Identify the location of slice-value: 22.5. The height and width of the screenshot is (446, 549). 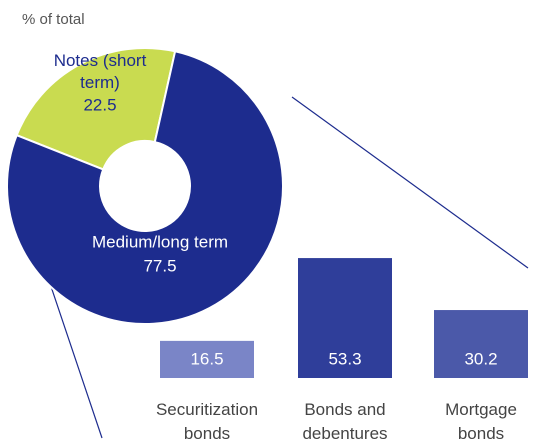
(99, 104).